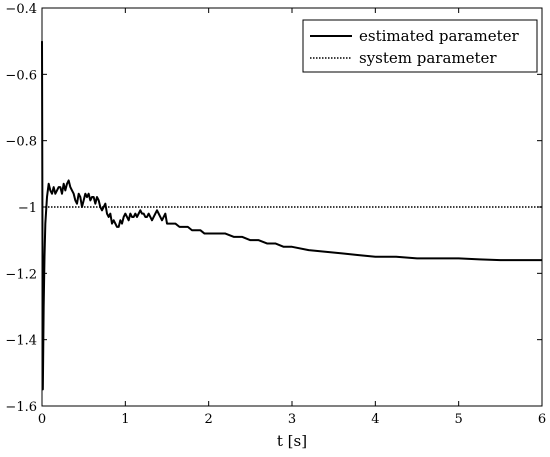 The image size is (550, 457). I want to click on x-tick-label: 4, so click(375, 419).